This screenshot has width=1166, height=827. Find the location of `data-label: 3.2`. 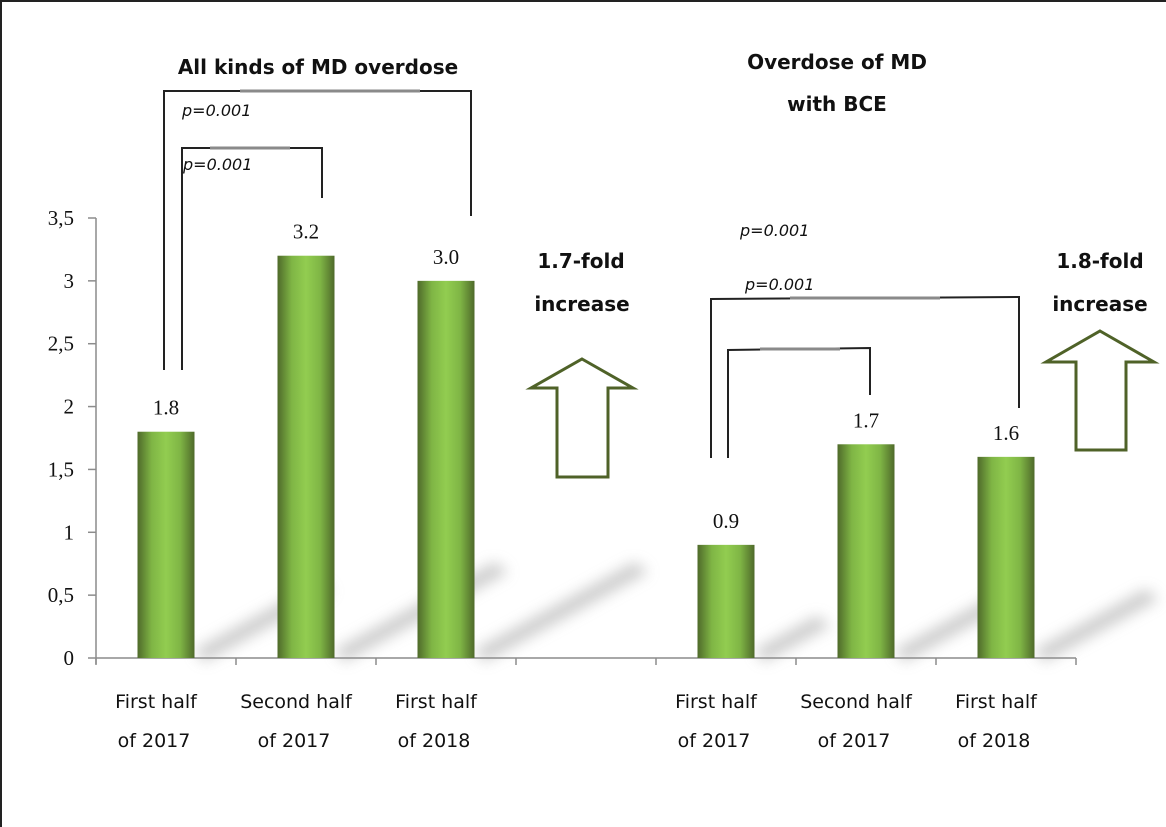

data-label: 3.2 is located at coordinates (306, 232).